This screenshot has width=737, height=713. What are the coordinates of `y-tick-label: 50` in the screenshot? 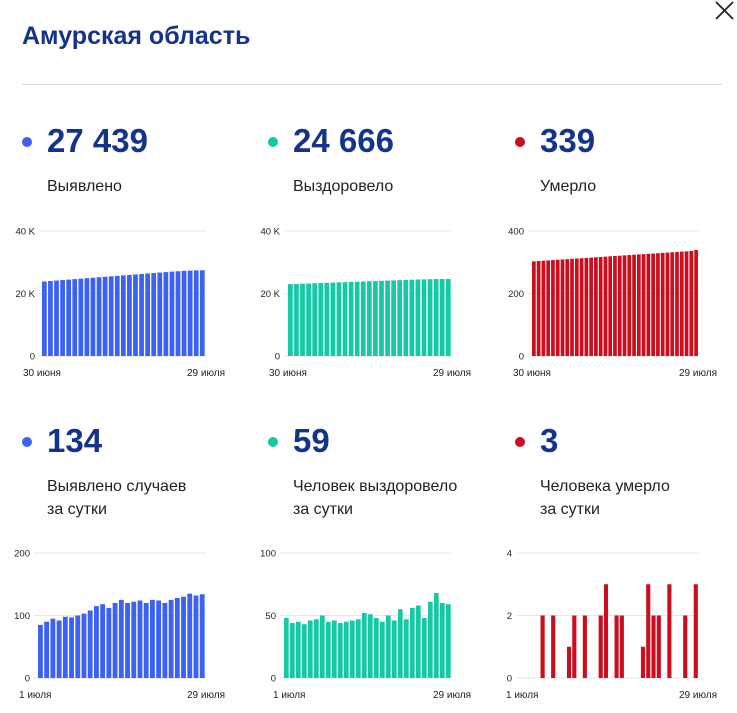 It's located at (270, 616).